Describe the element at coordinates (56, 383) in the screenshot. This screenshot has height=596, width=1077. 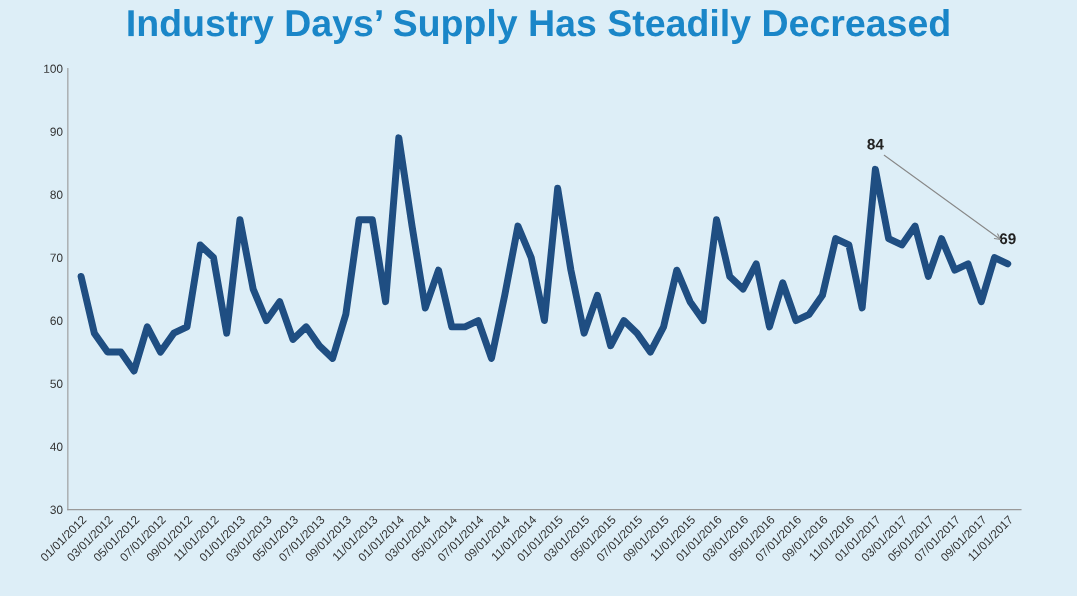
I see `y-tick-label: 50` at that location.